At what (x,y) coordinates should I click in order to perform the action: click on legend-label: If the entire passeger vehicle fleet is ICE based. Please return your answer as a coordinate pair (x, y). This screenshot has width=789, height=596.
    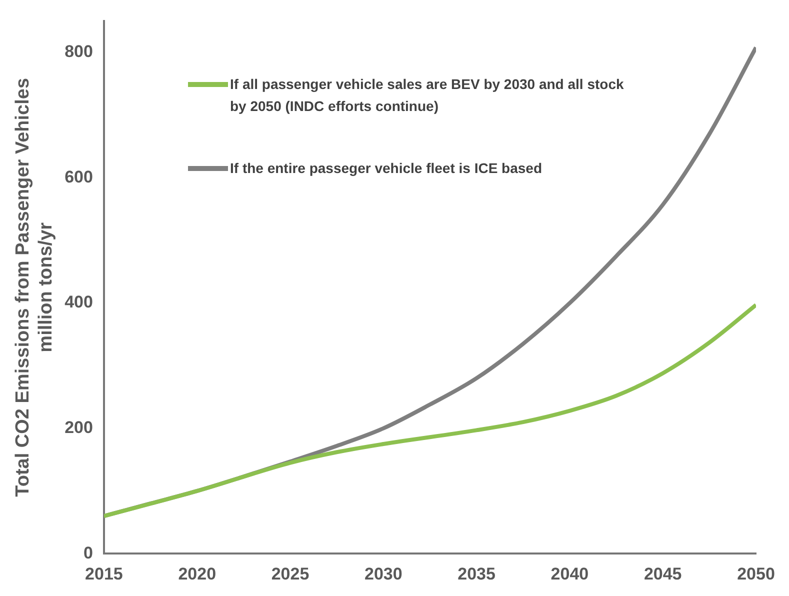
    Looking at the image, I should click on (386, 168).